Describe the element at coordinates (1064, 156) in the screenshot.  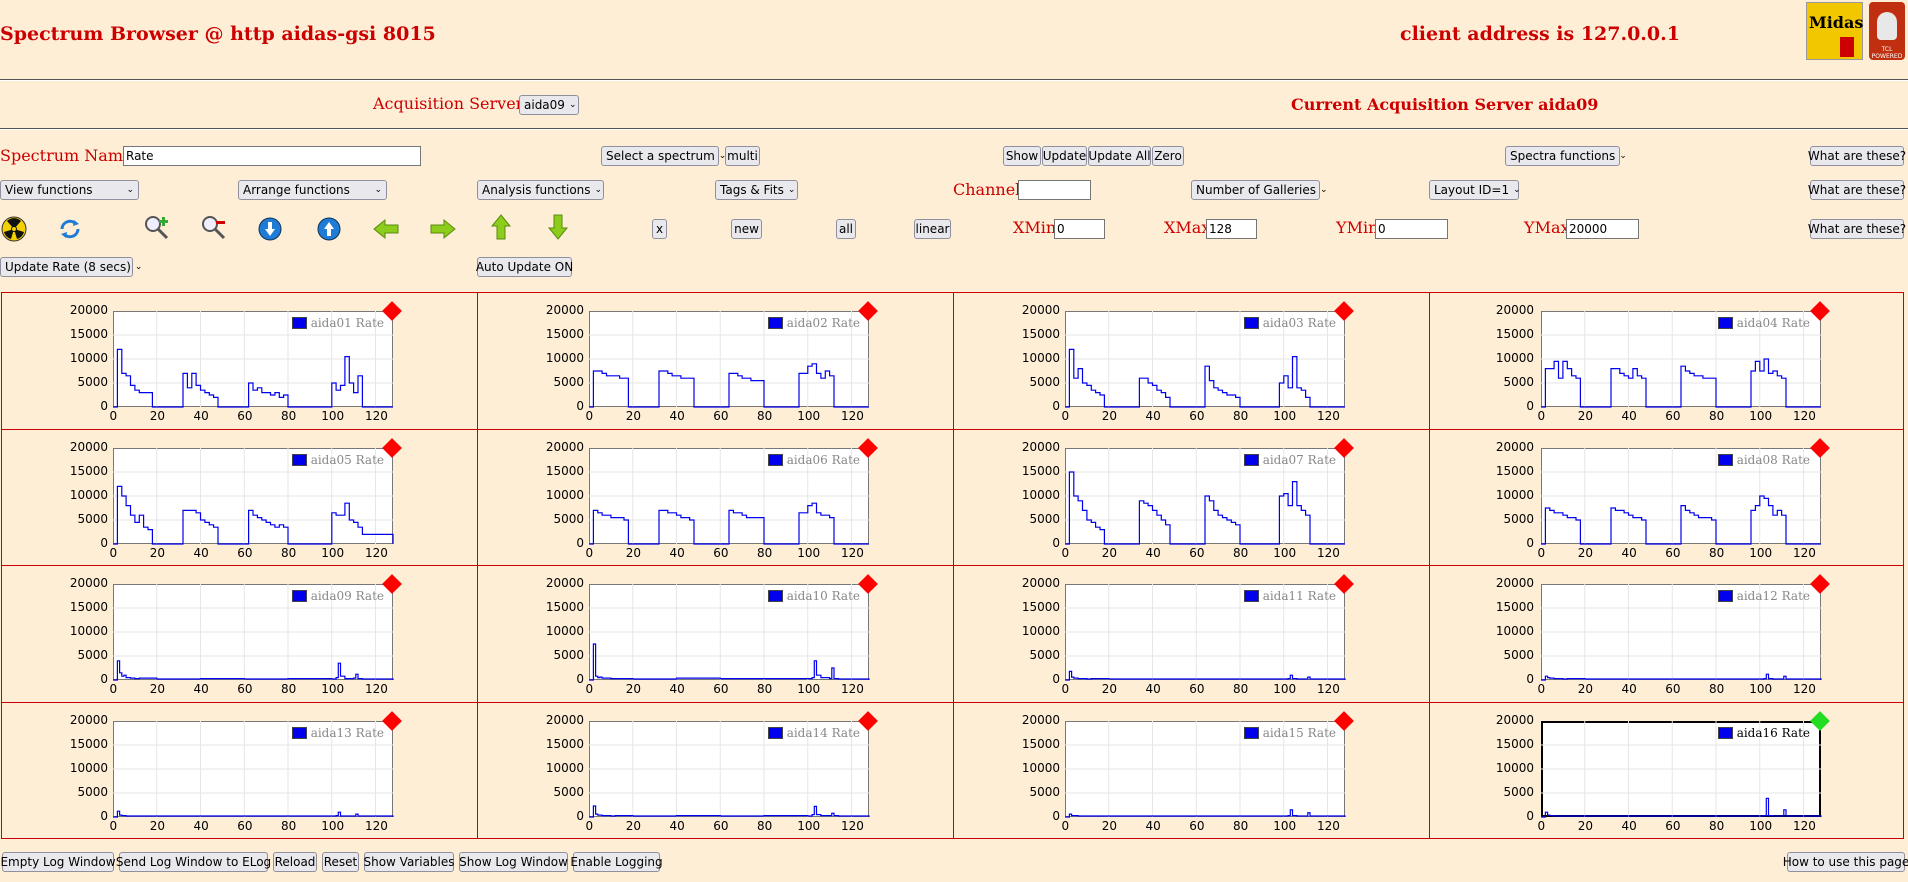
I see `update-button: Update` at that location.